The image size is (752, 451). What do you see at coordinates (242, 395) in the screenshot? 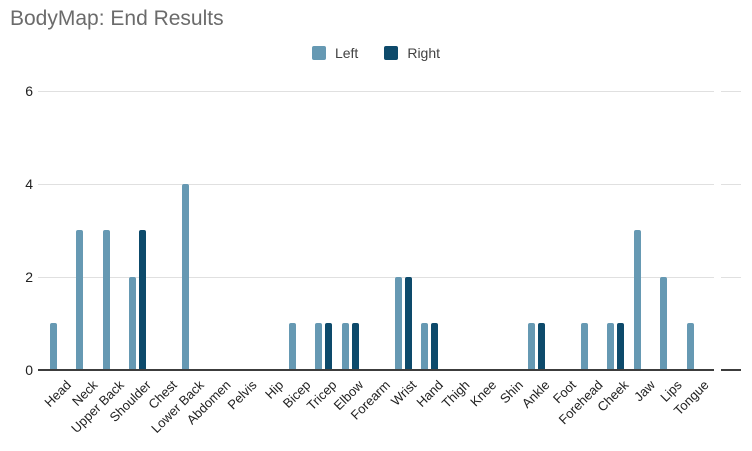
I see `x-axis-label: Pelvis` at bounding box center [242, 395].